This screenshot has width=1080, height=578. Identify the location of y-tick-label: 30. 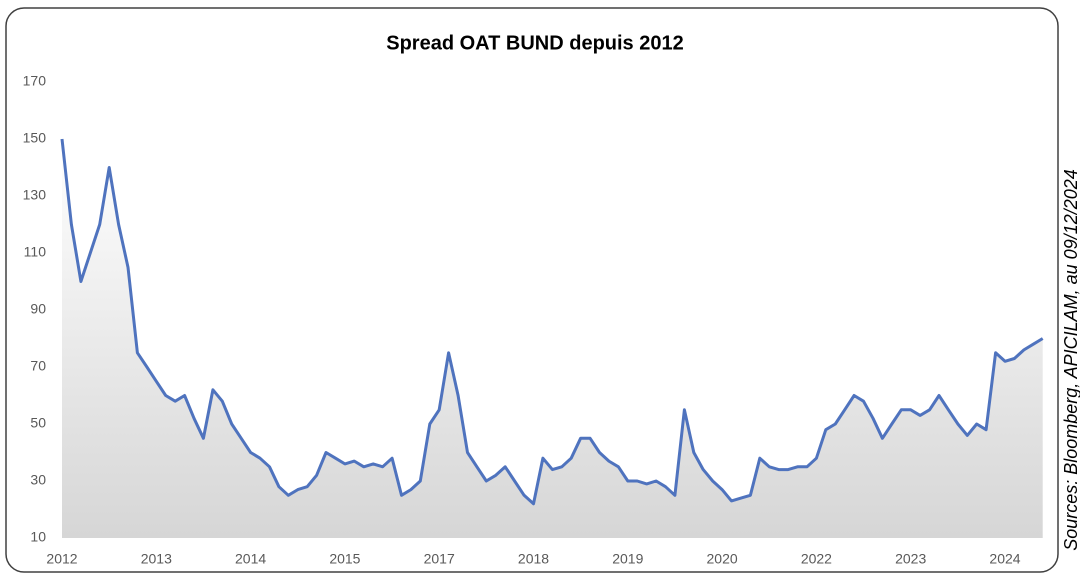
(38, 480).